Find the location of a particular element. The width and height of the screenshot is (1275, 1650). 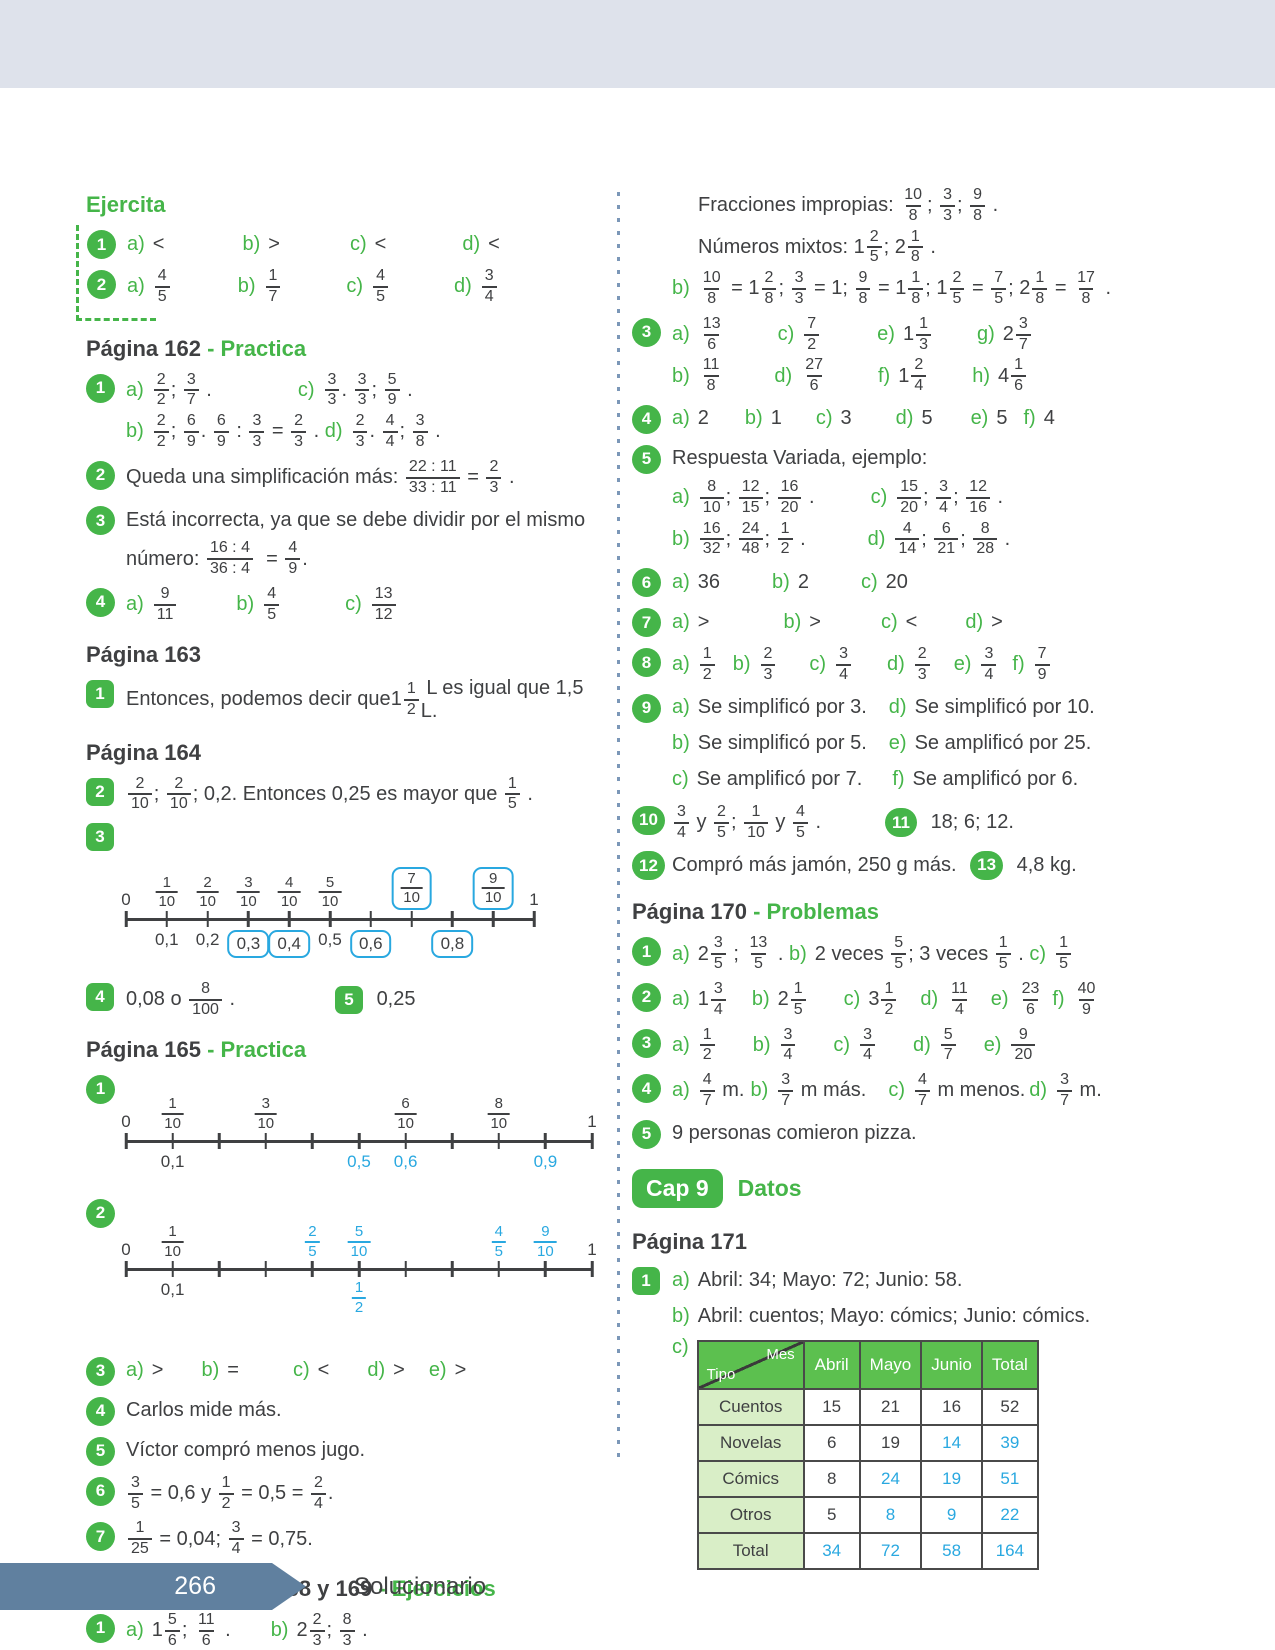

table-cell: 16 is located at coordinates (951, 1406).